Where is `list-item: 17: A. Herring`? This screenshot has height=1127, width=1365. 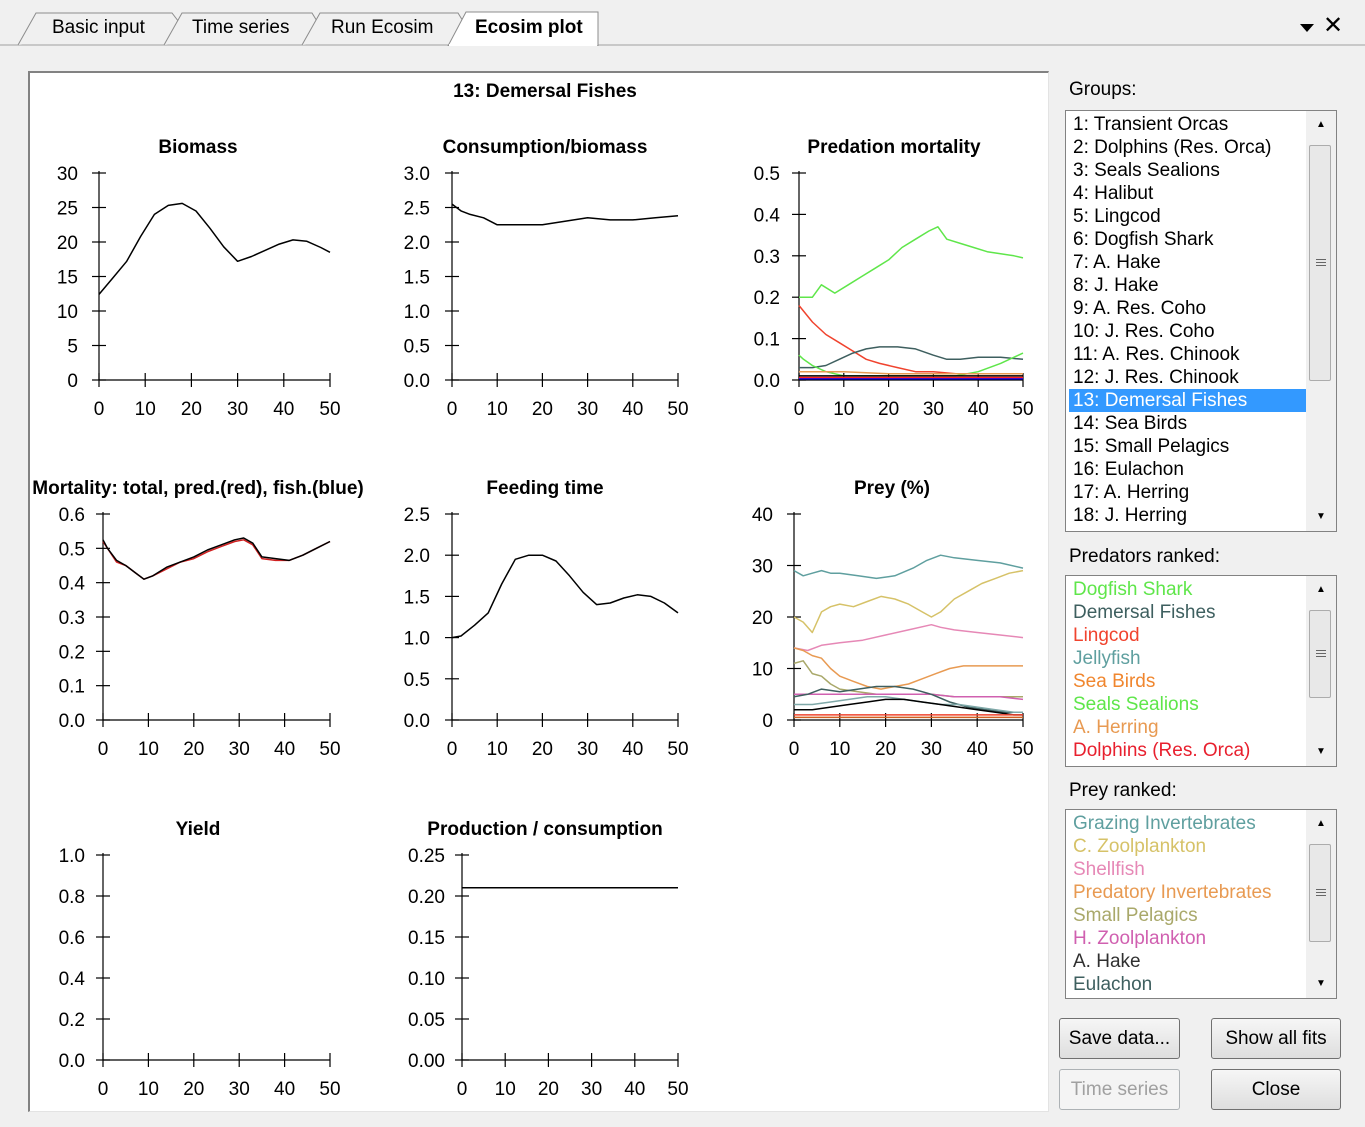 list-item: 17: A. Herring is located at coordinates (1131, 492).